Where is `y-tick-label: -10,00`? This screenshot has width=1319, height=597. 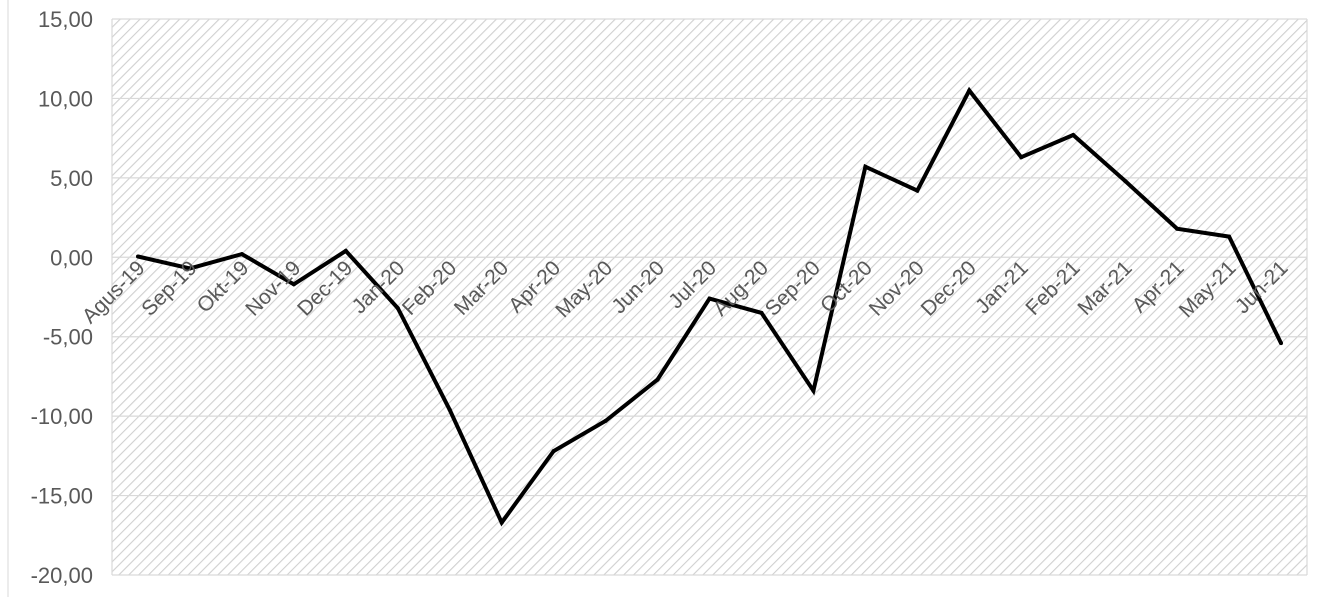
y-tick-label: -10,00 is located at coordinates (62, 416).